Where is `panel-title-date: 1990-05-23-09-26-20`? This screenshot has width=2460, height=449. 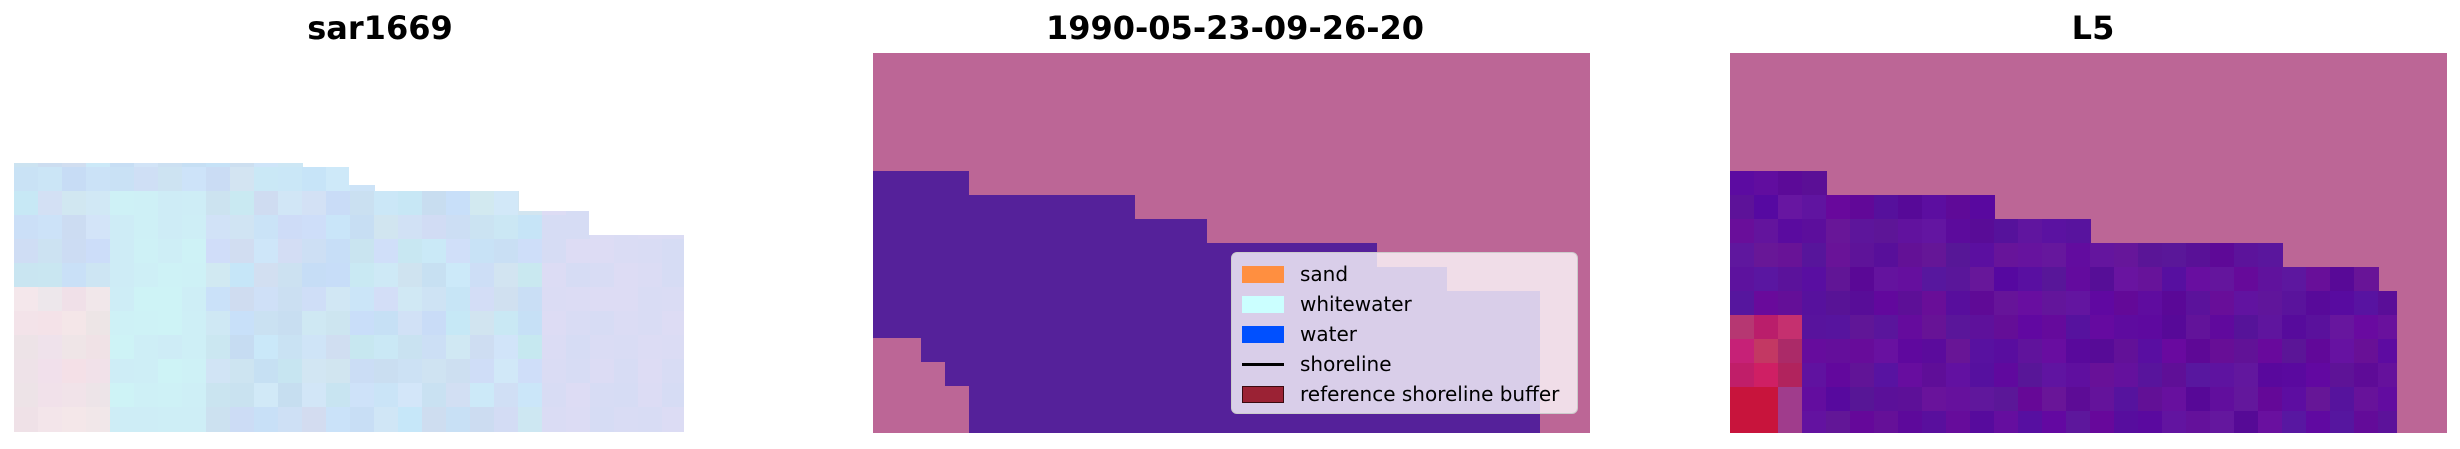 panel-title-date: 1990-05-23-09-26-20 is located at coordinates (1235, 28).